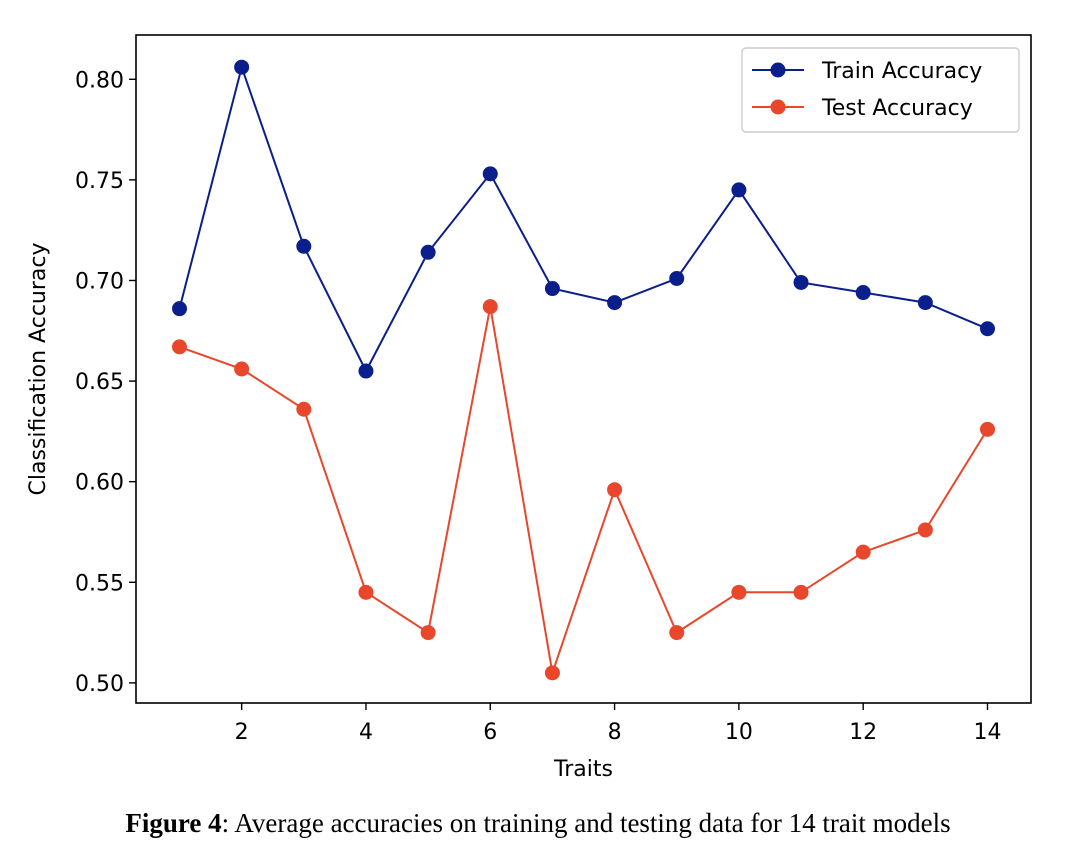 This screenshot has width=1076, height=864. Describe the element at coordinates (901, 71) in the screenshot. I see `legend-label: Train Accuracy` at that location.